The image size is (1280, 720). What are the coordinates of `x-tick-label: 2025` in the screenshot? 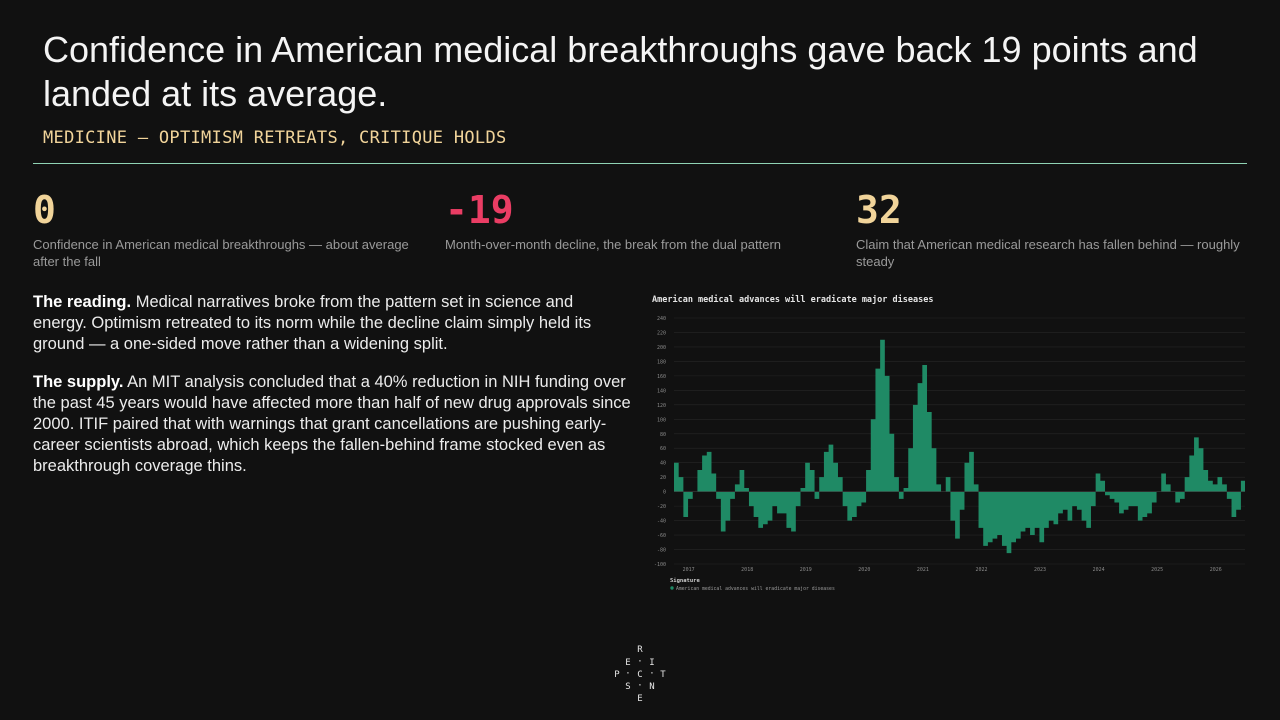 It's located at (1157, 570).